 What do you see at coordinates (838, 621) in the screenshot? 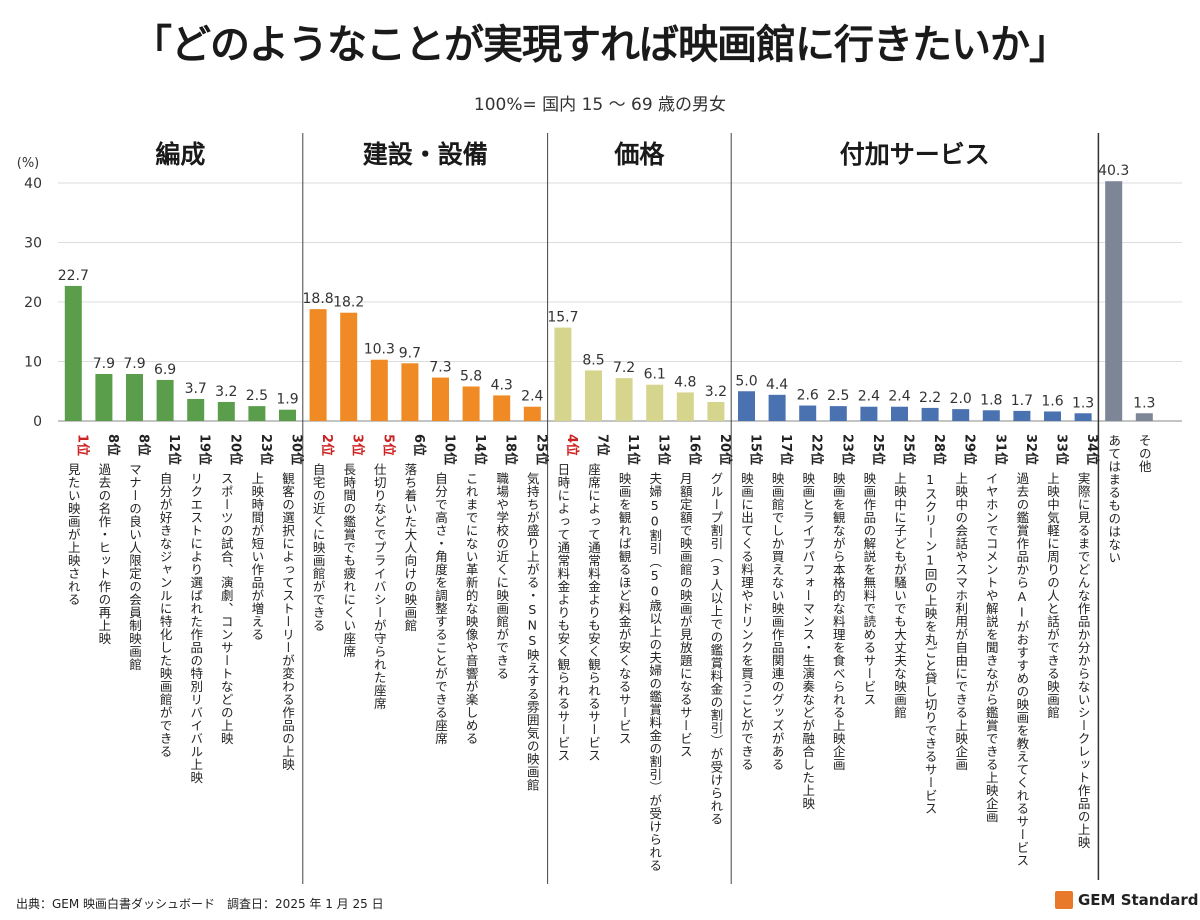
I see `category-label: 映画を観ながら本格的な料理を食べられる上映企画` at bounding box center [838, 621].